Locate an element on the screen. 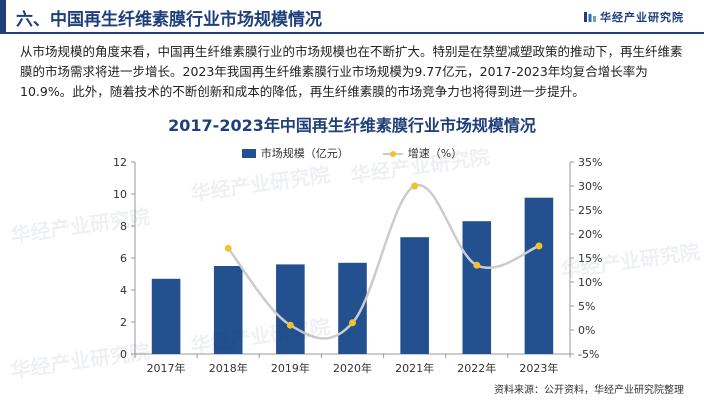 The width and height of the screenshot is (704, 400). legend-label-growth: 增速（%） is located at coordinates (435, 153).